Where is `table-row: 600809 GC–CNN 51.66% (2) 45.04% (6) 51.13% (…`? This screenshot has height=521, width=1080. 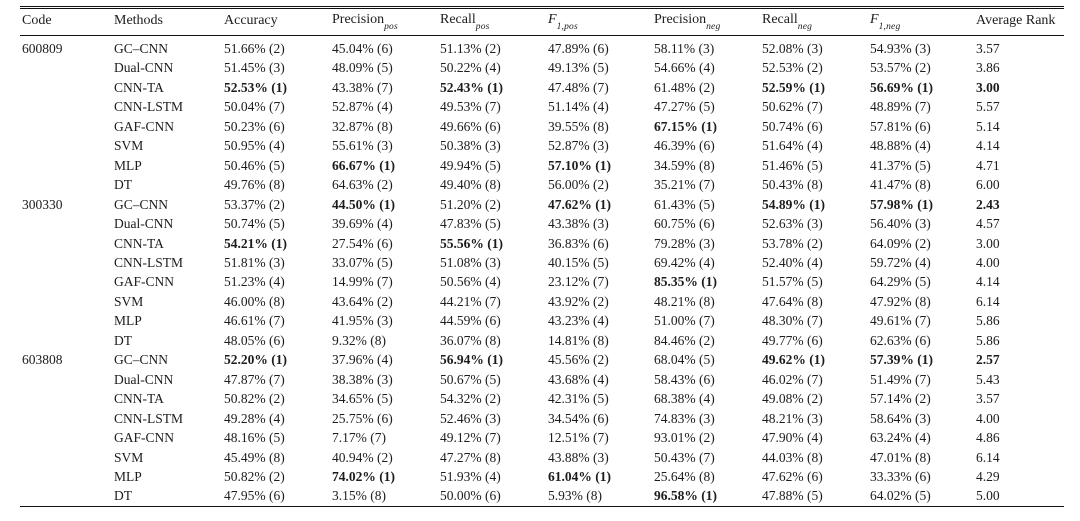 table-row: 600809 GC–CNN 51.66% (2) 45.04% (6) 51.13% (… is located at coordinates (542, 47).